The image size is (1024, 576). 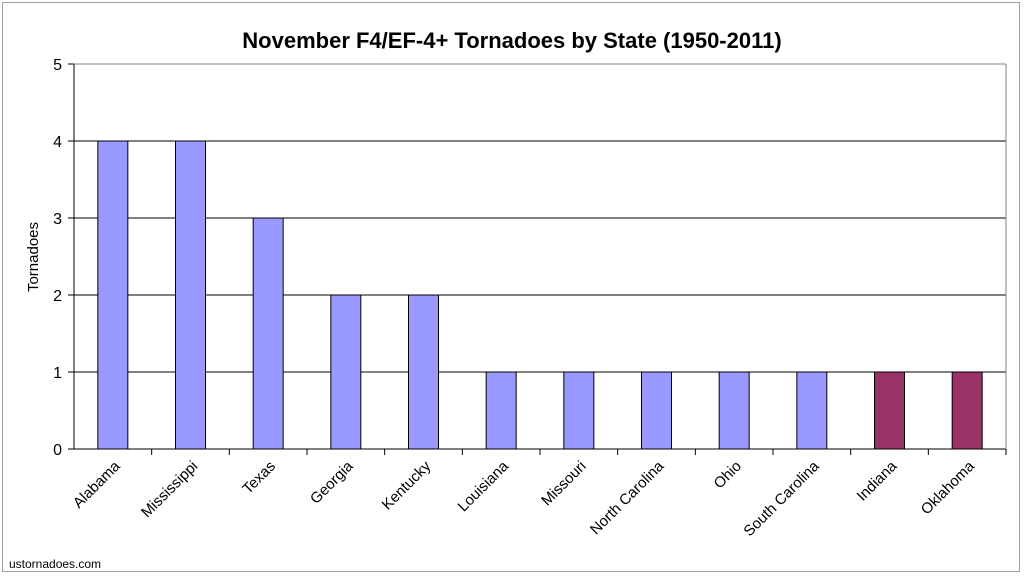 What do you see at coordinates (57, 219) in the screenshot?
I see `y-tick-label: 3` at bounding box center [57, 219].